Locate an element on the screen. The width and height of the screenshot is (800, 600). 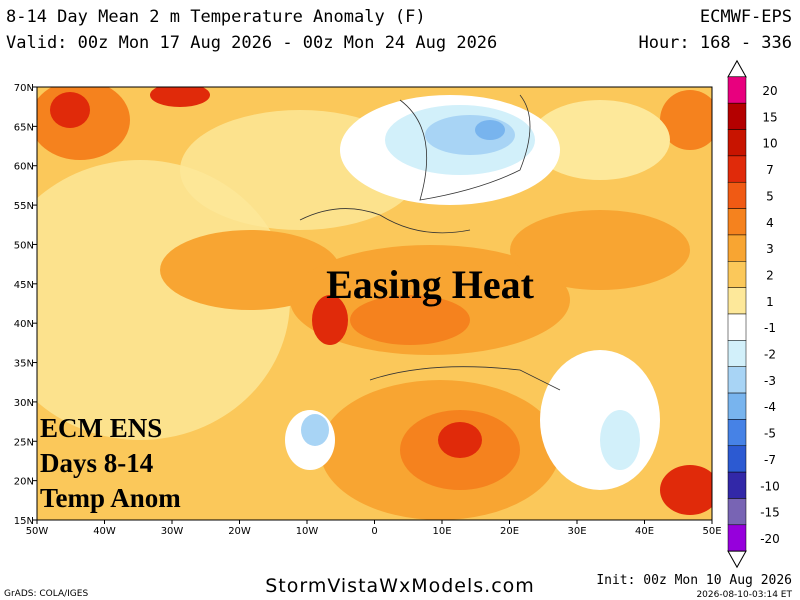
colorbar-label: -15 is located at coordinates (770, 513).